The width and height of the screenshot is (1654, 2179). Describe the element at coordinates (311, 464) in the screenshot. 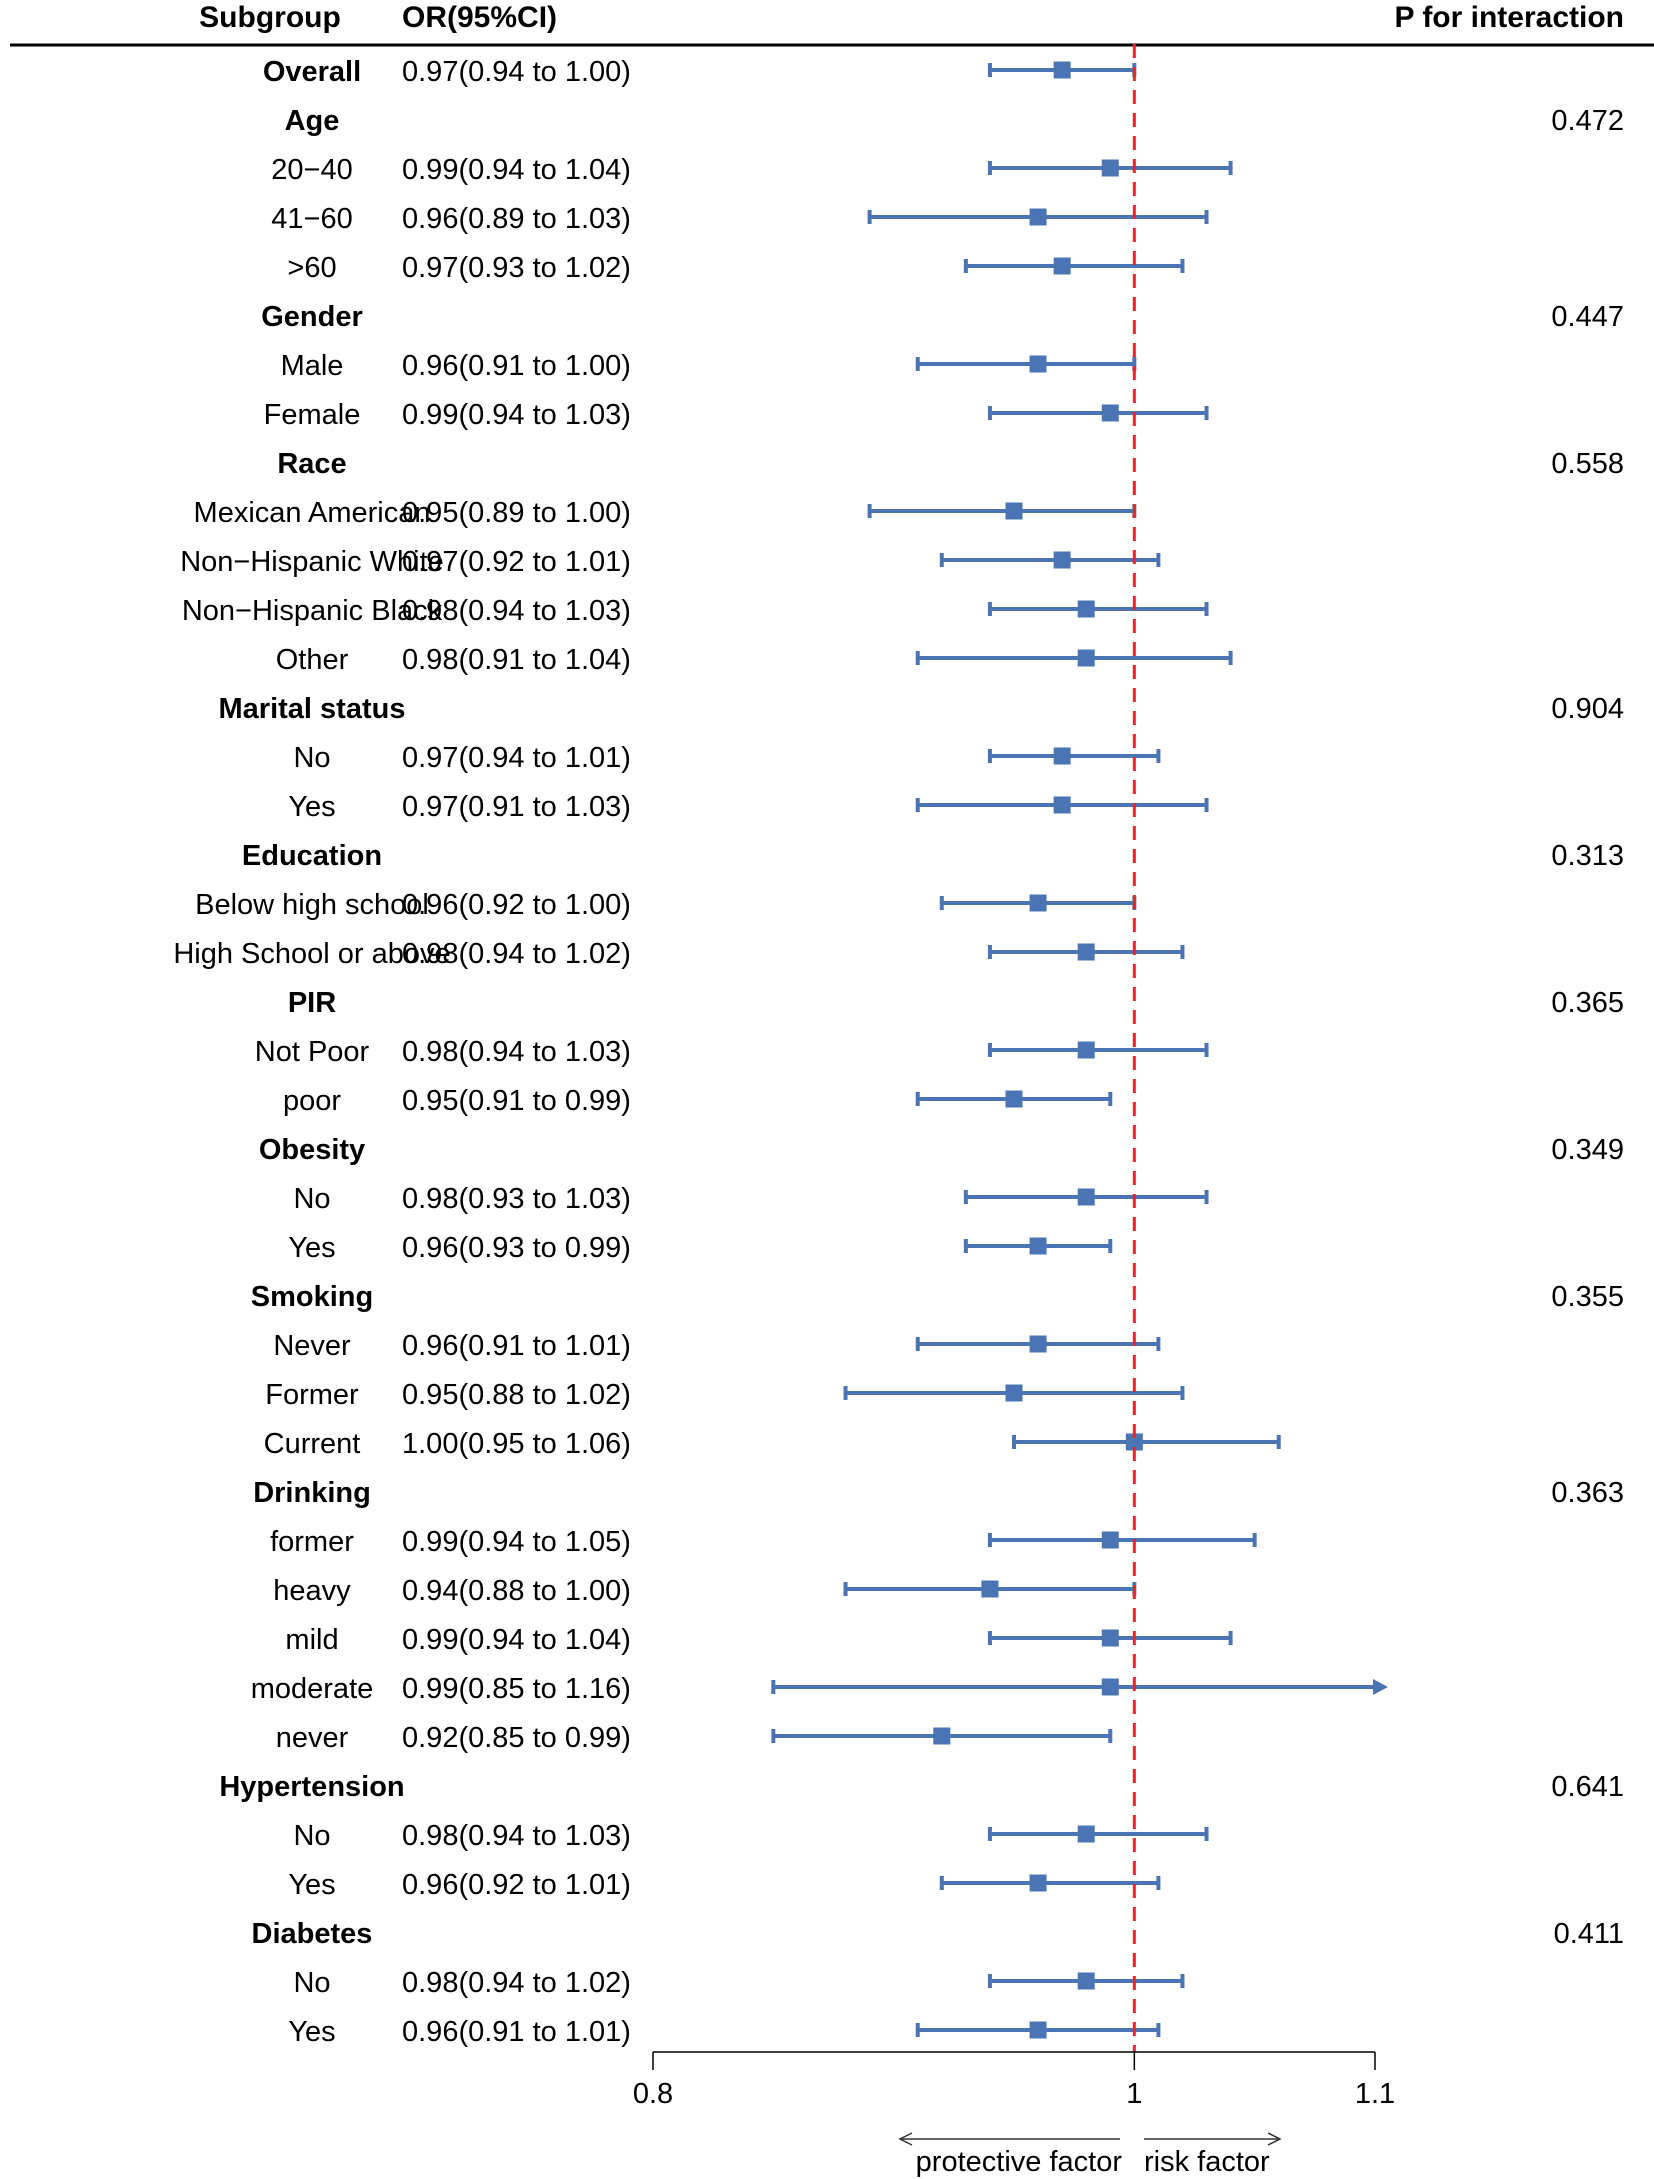

I see `group-label: Race` at that location.